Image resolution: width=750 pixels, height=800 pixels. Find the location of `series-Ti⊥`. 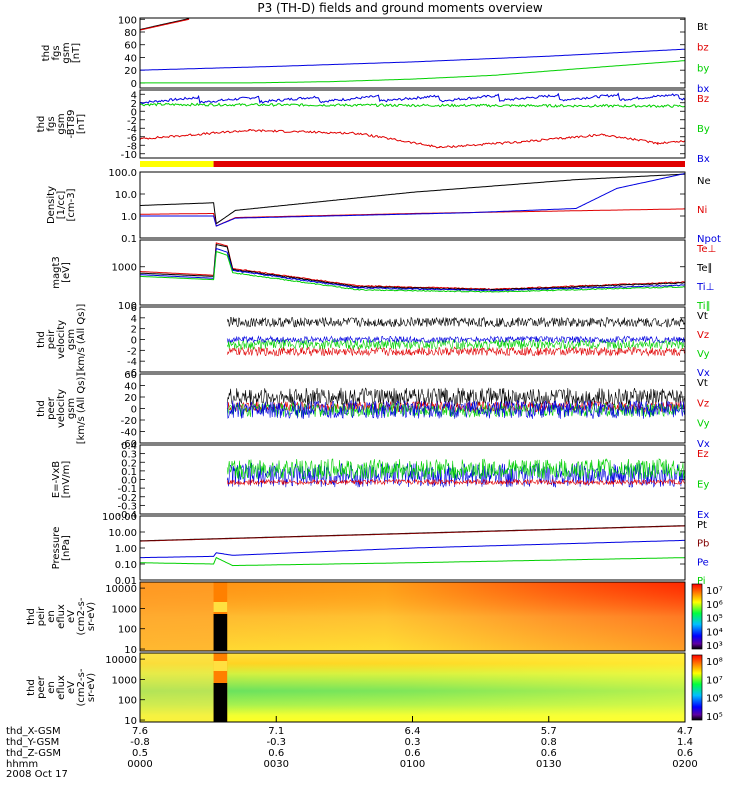

series-Ti⊥ is located at coordinates (412, 269).